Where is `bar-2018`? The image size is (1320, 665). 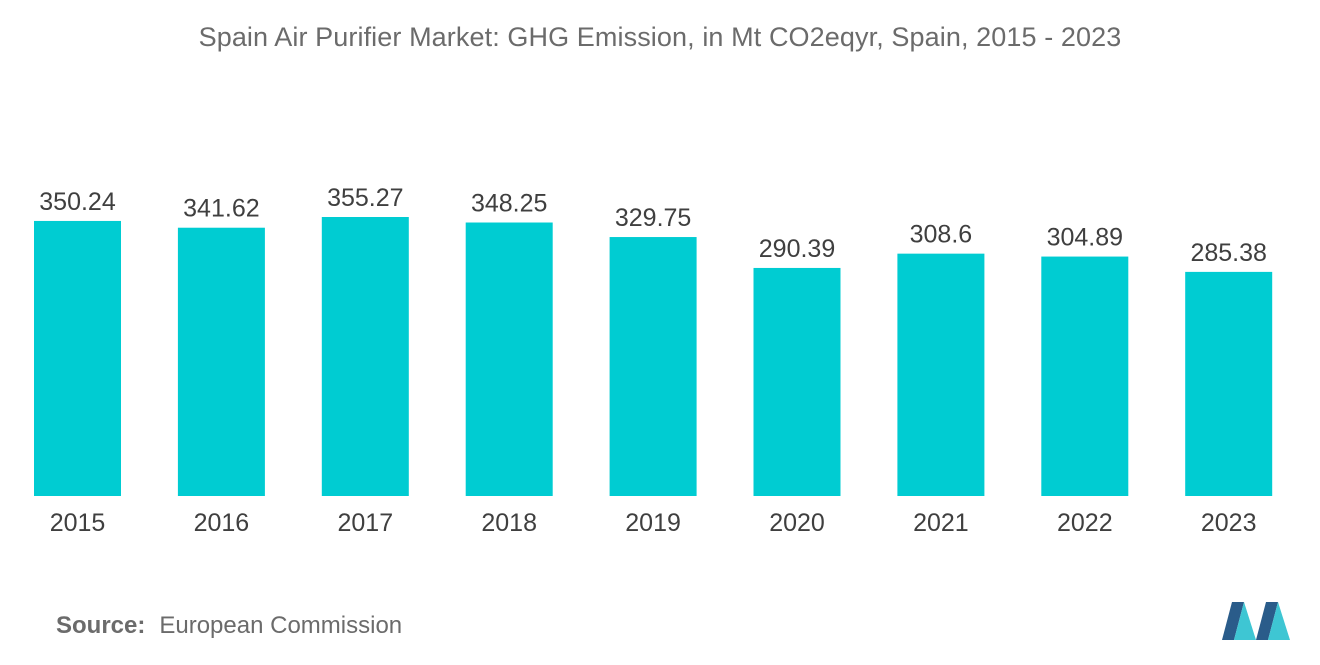 bar-2018 is located at coordinates (509, 359).